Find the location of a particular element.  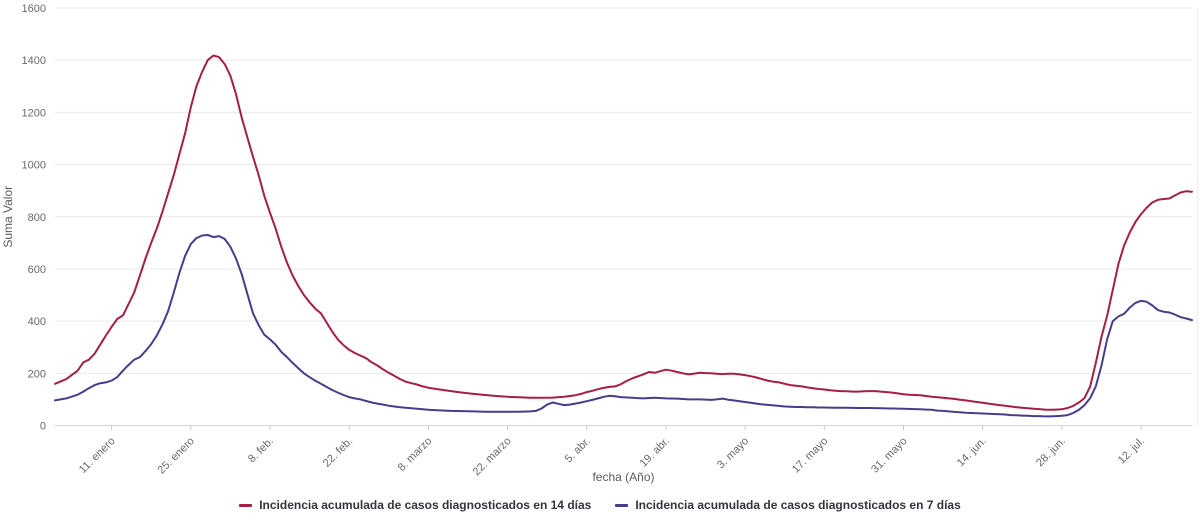

y-axis-title: Suma Valor is located at coordinates (8, 217).